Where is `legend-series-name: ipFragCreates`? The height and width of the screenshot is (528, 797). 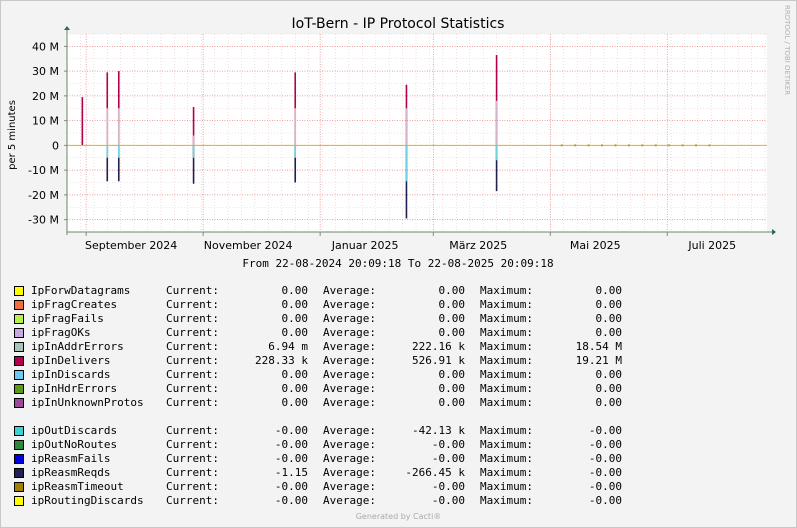 legend-series-name: ipFragCreates is located at coordinates (74, 304).